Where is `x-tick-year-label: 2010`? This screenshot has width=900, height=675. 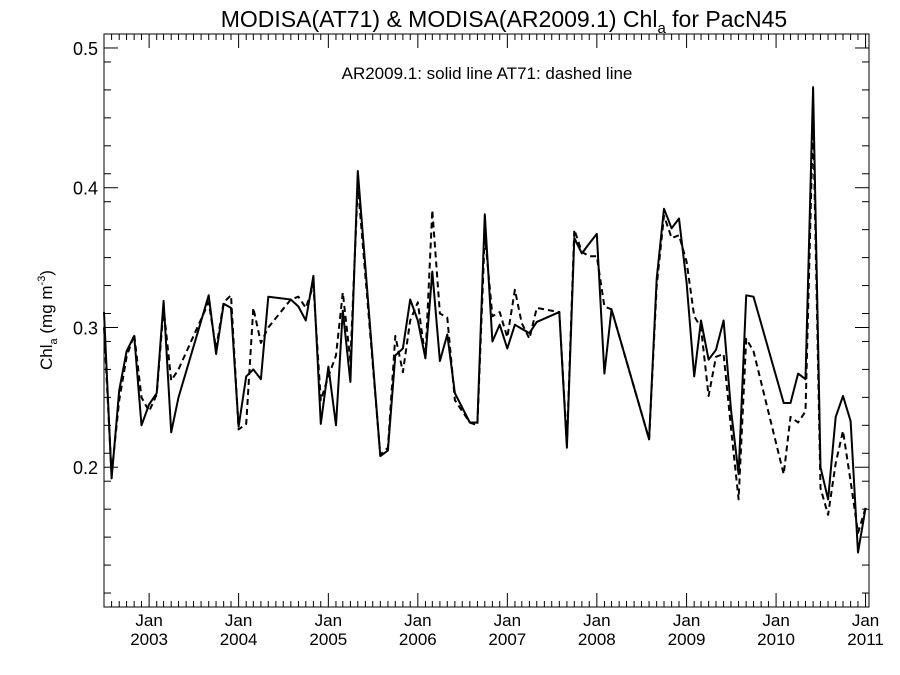
x-tick-year-label: 2010 is located at coordinates (776, 639).